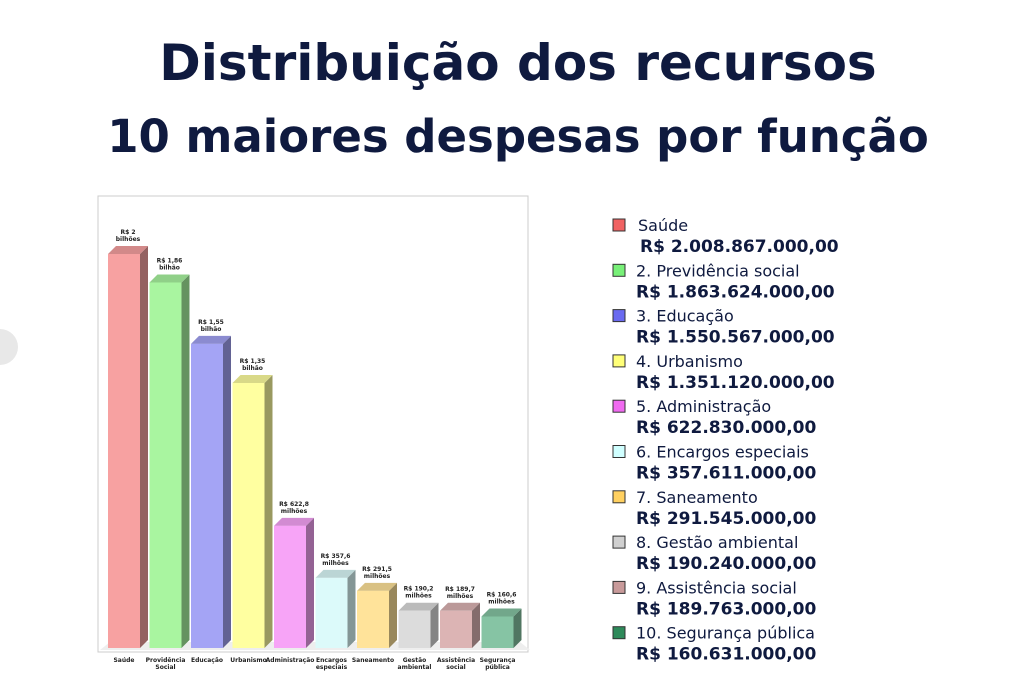 The image size is (1036, 690). Describe the element at coordinates (517, 63) in the screenshot. I see `chart-title: Distribuição dos recursos` at that location.